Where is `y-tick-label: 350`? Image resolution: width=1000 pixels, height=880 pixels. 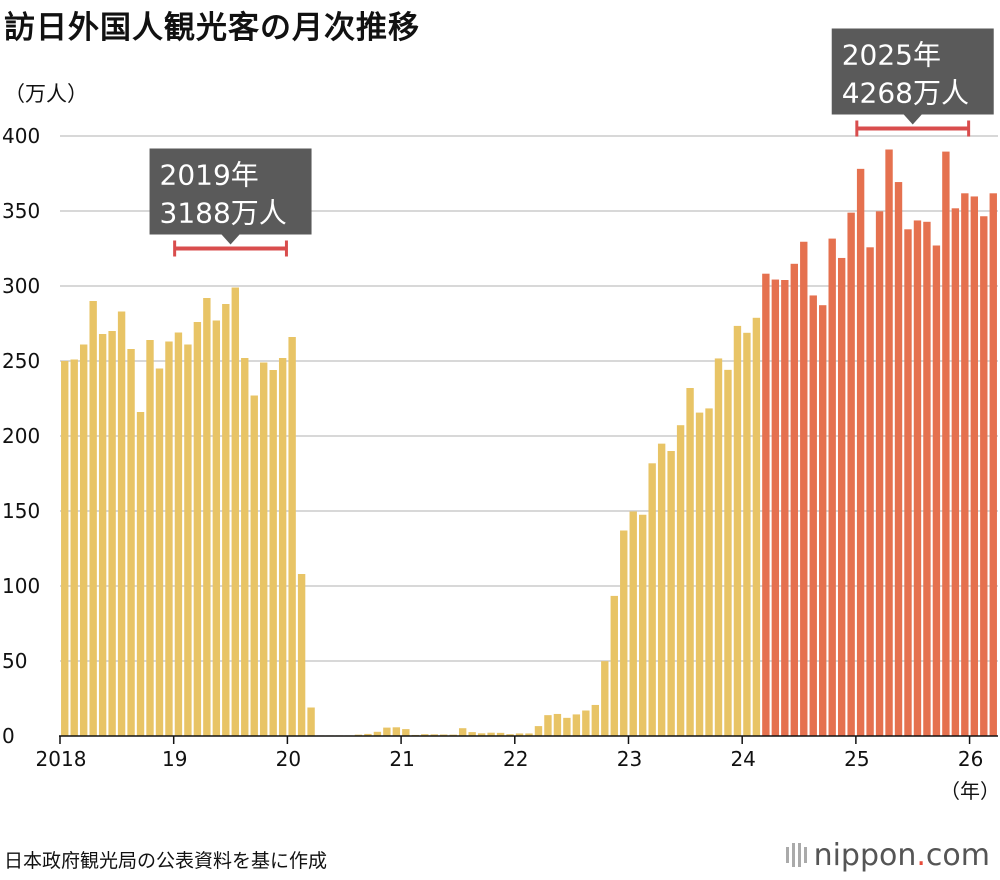 y-tick-label: 350 is located at coordinates (21, 211).